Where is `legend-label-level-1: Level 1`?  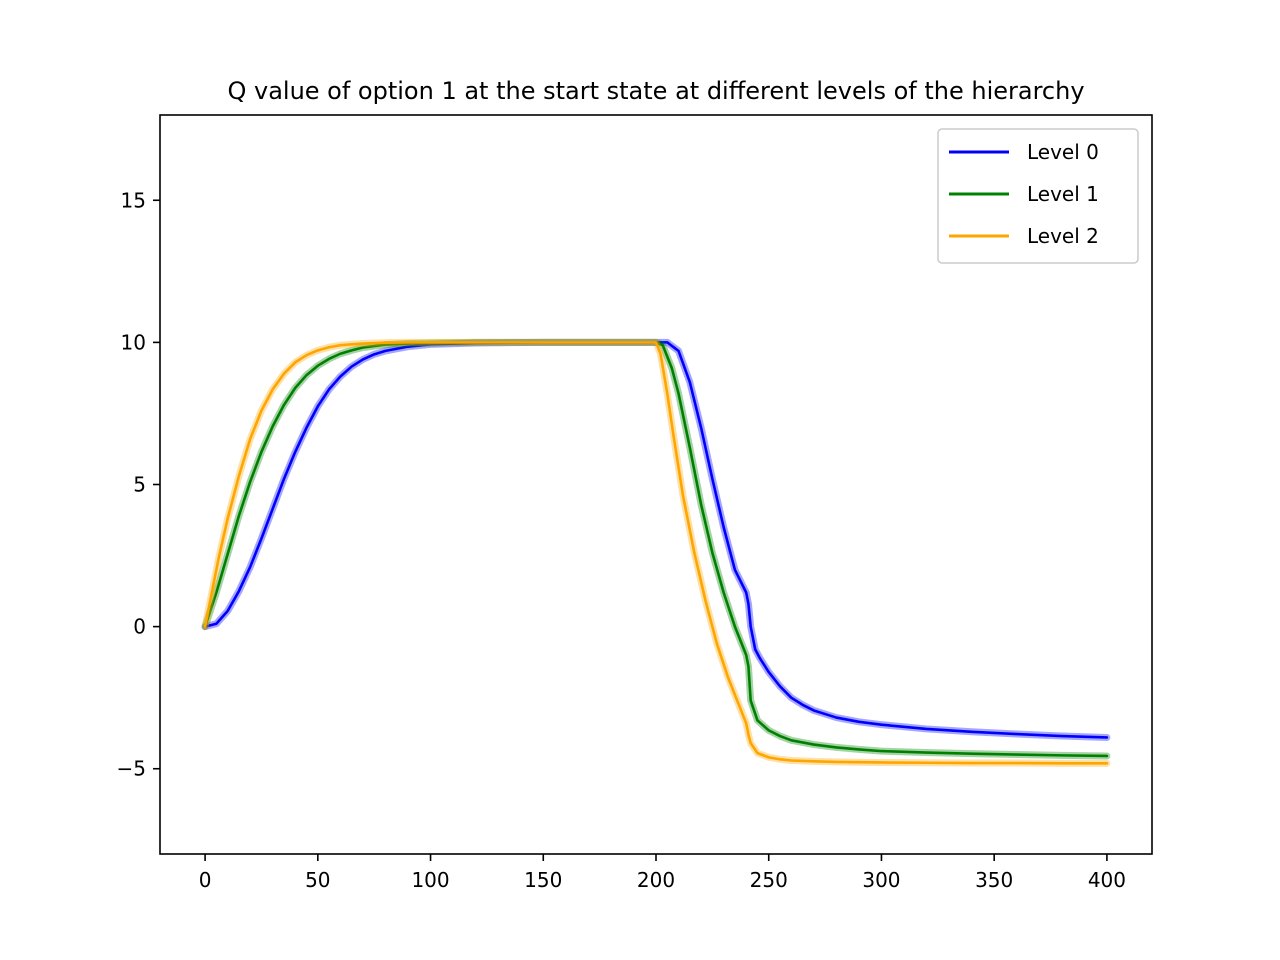 legend-label-level-1: Level 1 is located at coordinates (1063, 194).